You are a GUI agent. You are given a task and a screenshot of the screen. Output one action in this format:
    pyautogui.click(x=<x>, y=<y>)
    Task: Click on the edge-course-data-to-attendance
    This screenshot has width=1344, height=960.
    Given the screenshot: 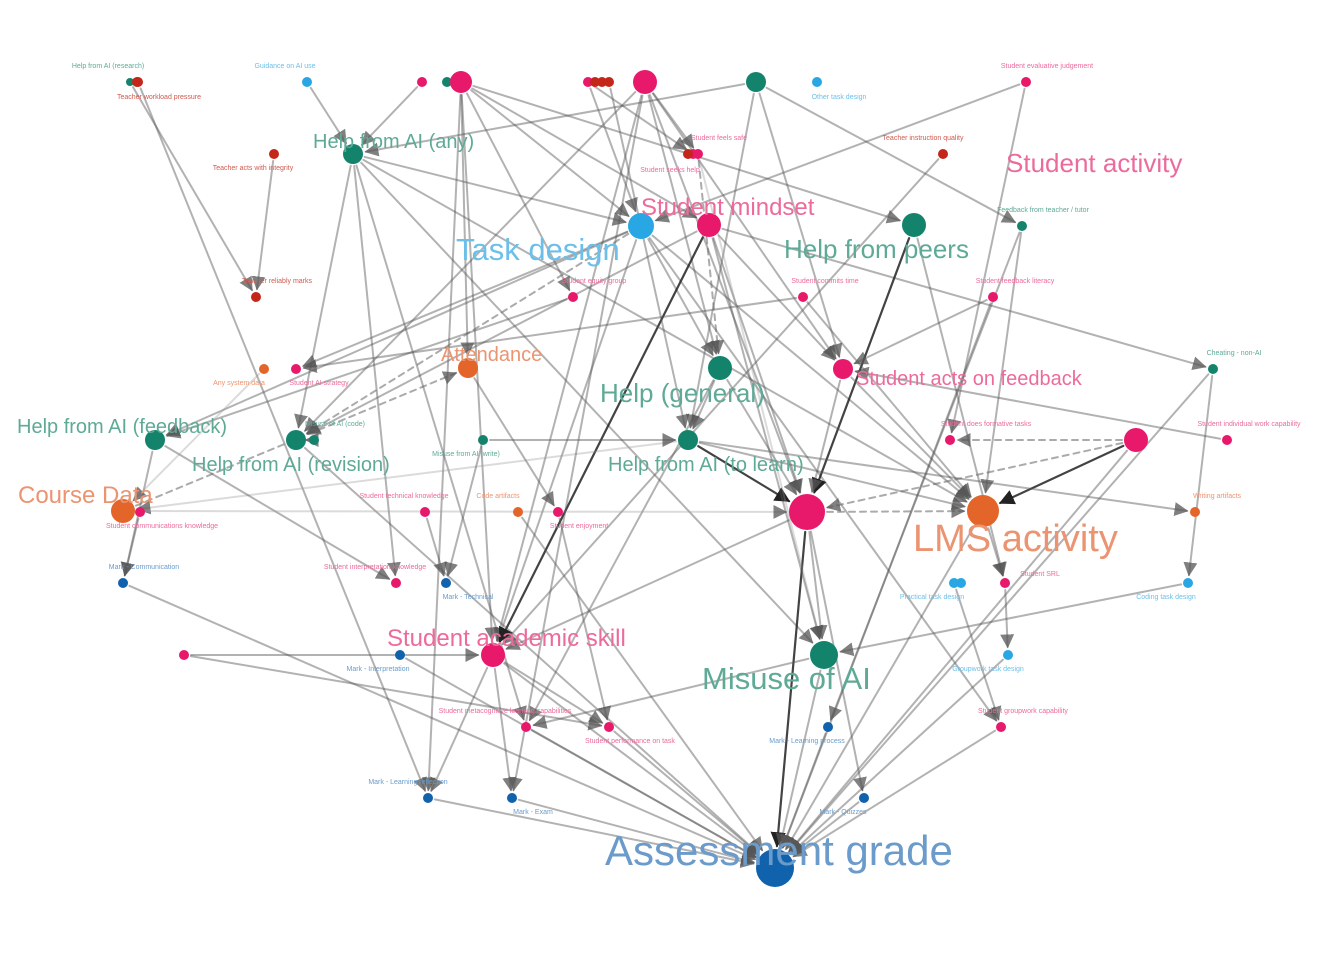 What is the action you would take?
    pyautogui.click(x=296, y=439)
    